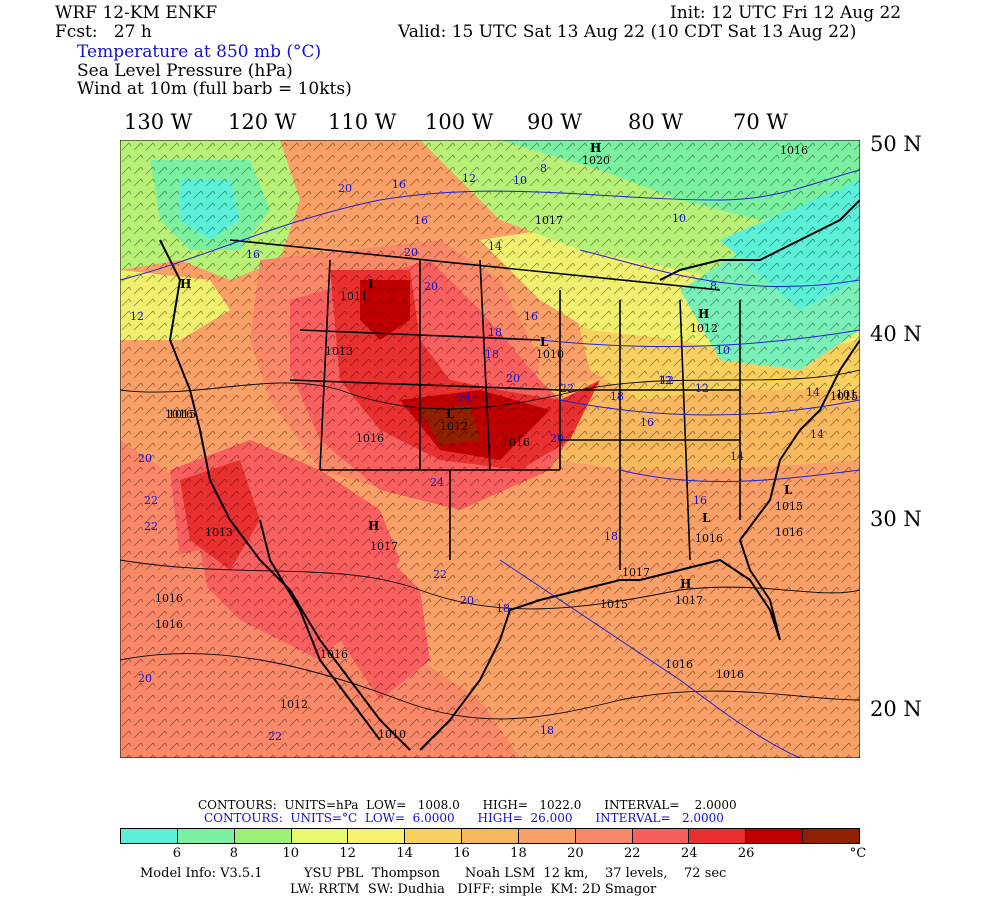 This screenshot has width=1000, height=900. I want to click on lon-label-90w: 90 W, so click(554, 122).